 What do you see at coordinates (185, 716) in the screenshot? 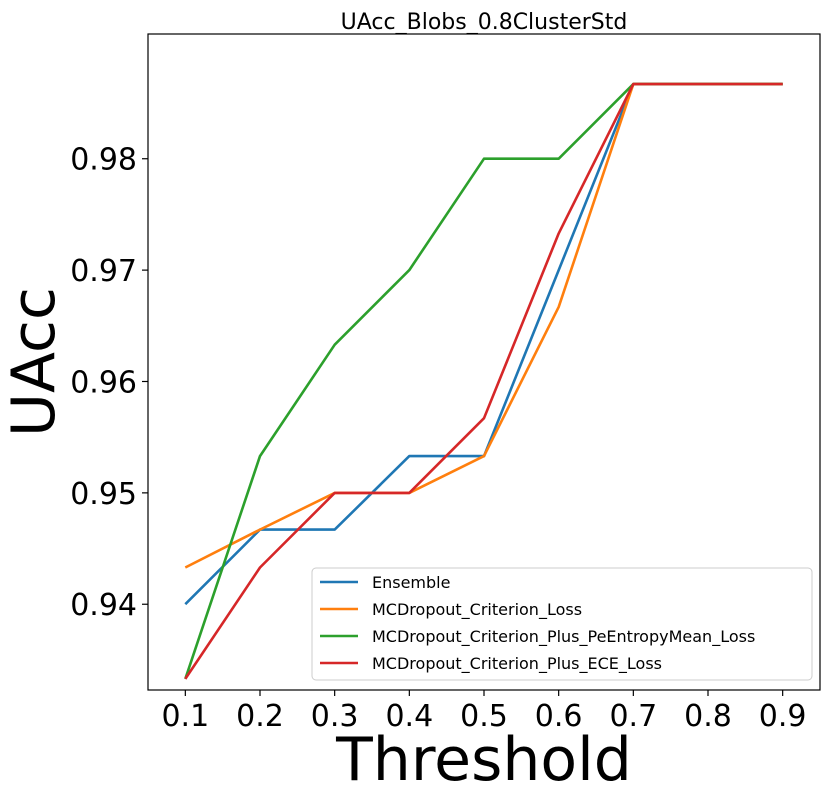
I see `x-tick-label: 0.1` at bounding box center [185, 716].